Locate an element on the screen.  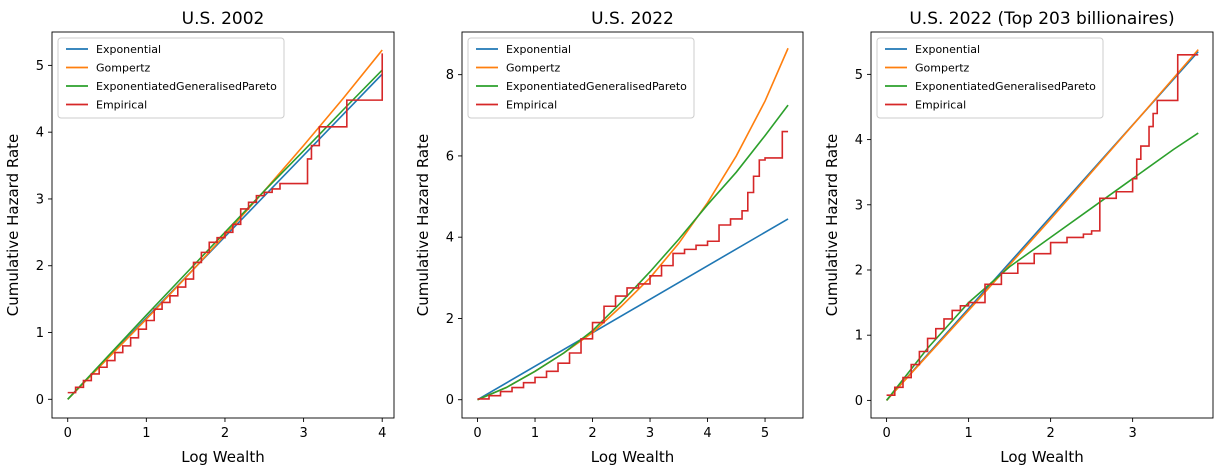
y-tick-label: 8 is located at coordinates (450, 75).